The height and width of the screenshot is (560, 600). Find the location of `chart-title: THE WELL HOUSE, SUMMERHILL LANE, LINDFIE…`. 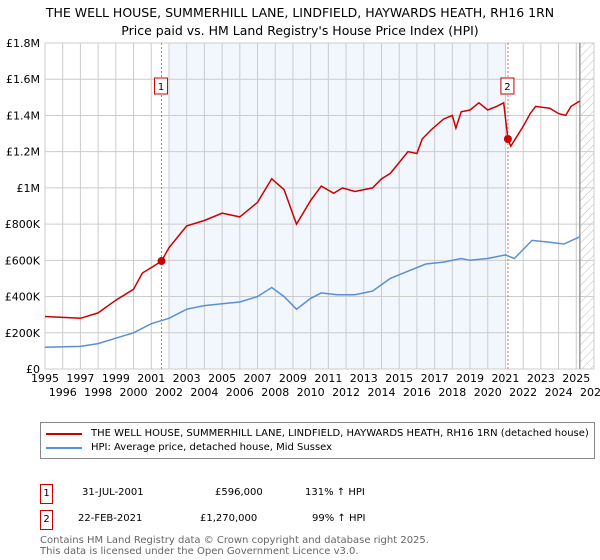

chart-title: THE WELL HOUSE, SUMMERHILL LANE, LINDFIE… is located at coordinates (300, 22).